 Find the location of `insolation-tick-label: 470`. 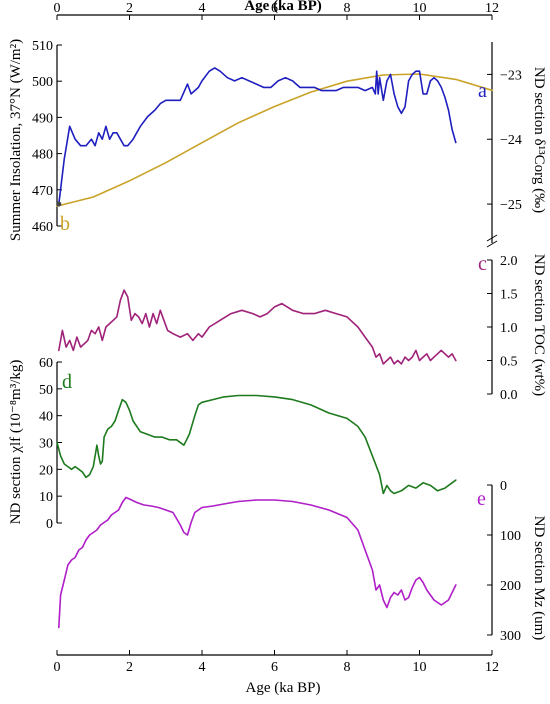

insolation-tick-label: 470 is located at coordinates (42, 191).